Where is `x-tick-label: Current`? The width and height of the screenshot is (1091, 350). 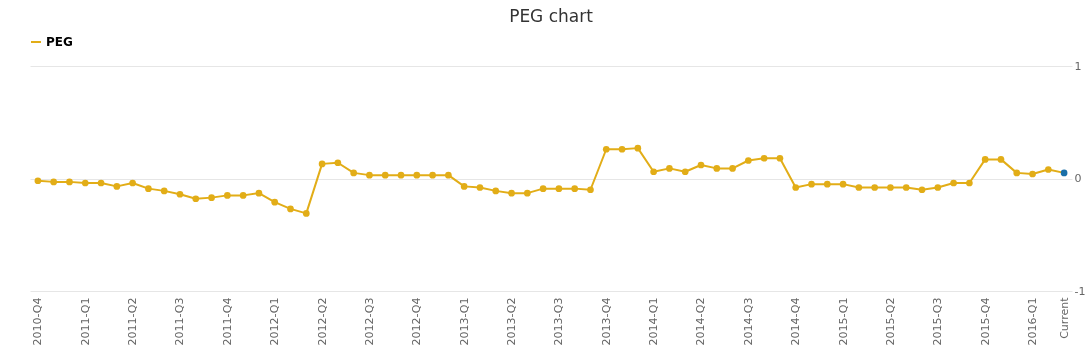
x-tick-label: Current is located at coordinates (1064, 317).